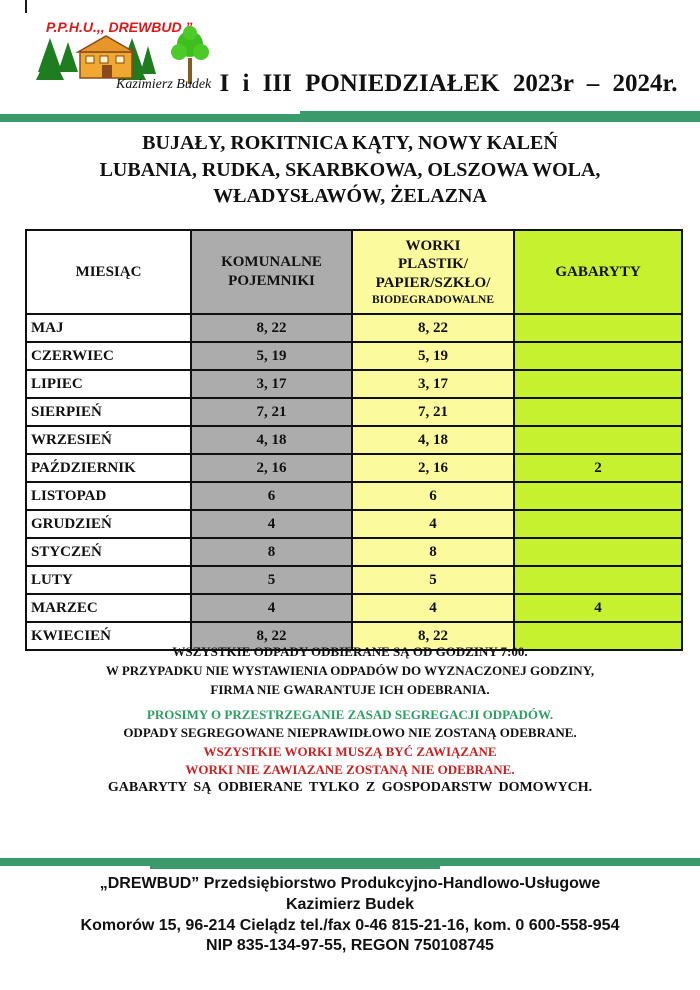 The width and height of the screenshot is (700, 990). Describe the element at coordinates (271, 412) in the screenshot. I see `komunalne-cell: 7, 21` at that location.